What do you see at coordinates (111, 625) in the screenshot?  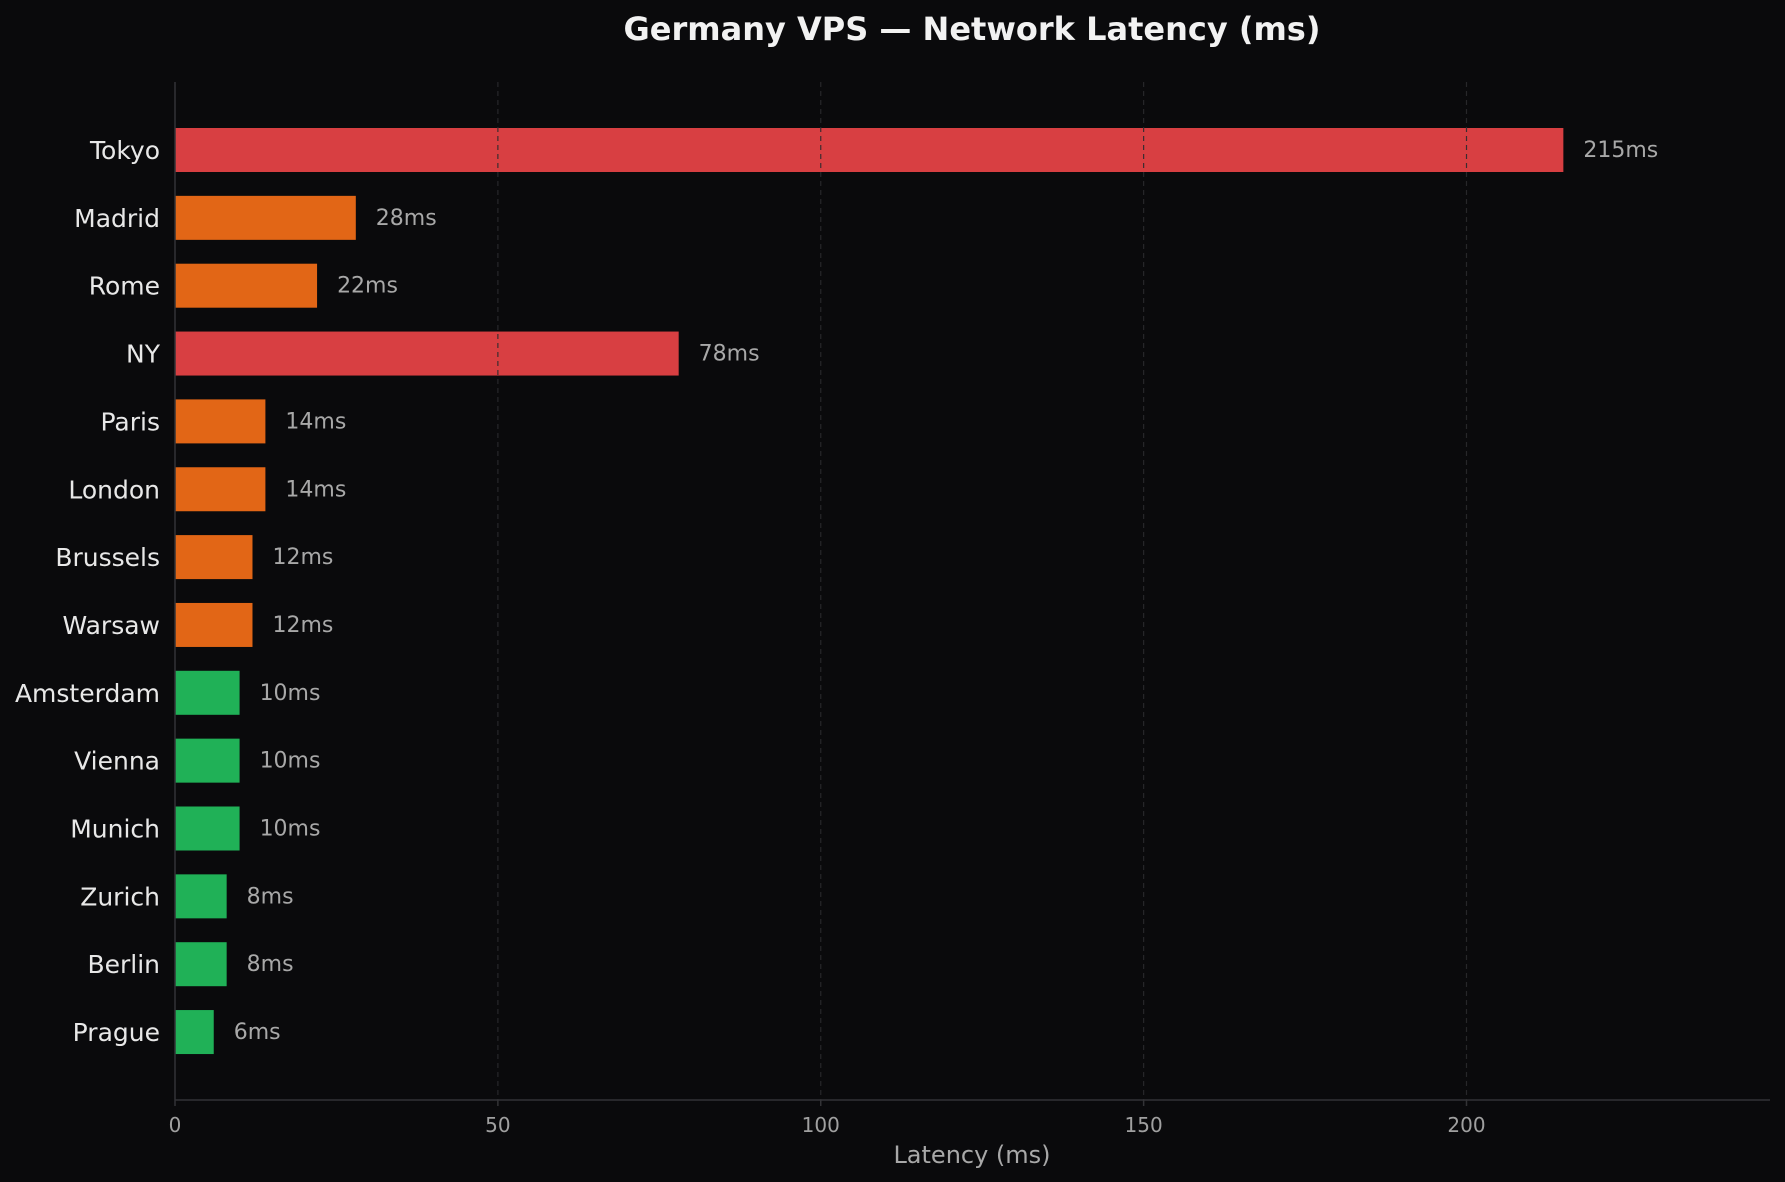 I see `category-label: Warsaw` at bounding box center [111, 625].